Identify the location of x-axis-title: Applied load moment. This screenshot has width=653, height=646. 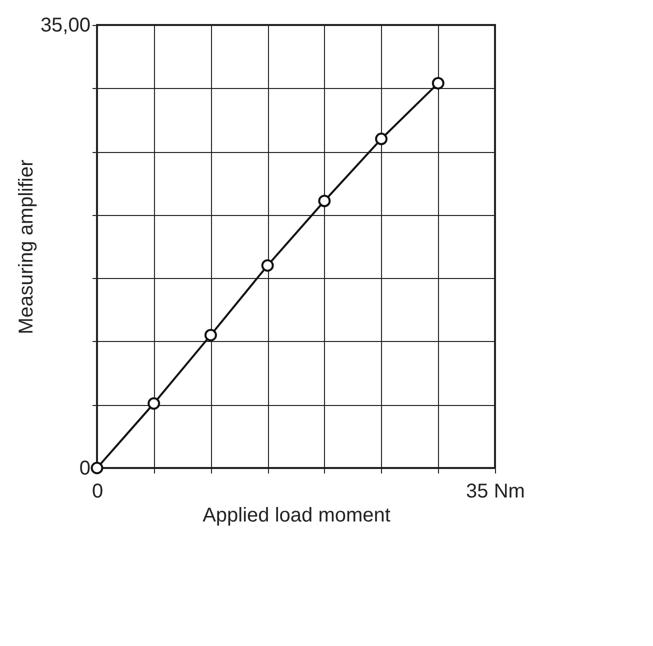
(296, 515).